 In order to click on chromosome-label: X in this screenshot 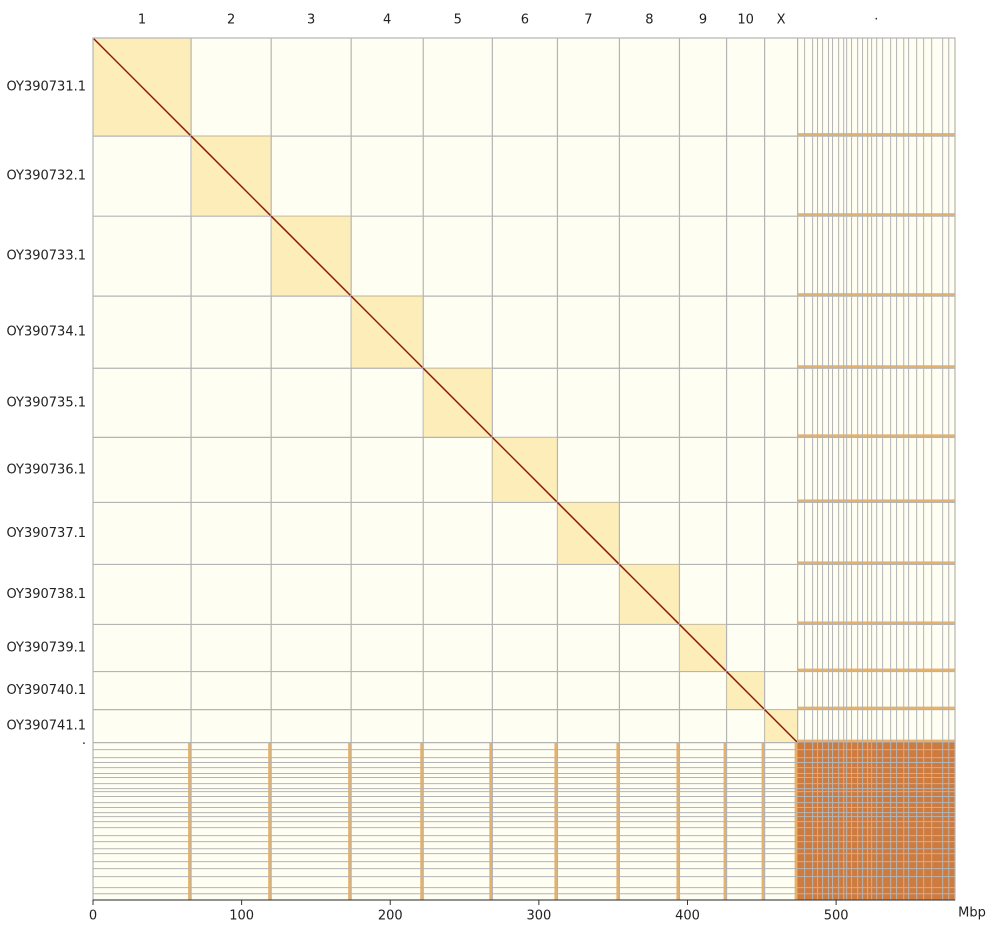, I will do `click(781, 20)`.